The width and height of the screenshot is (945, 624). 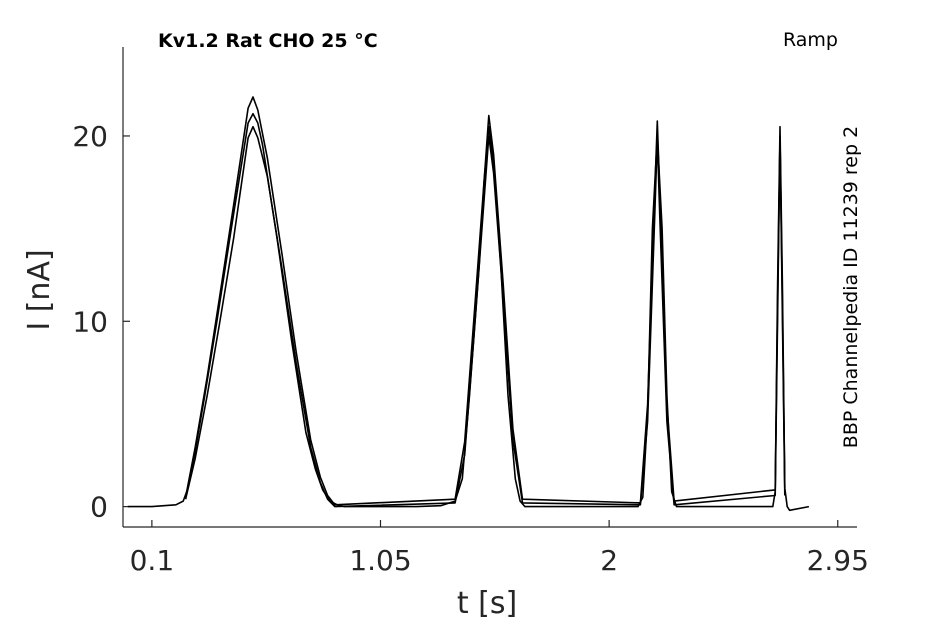 What do you see at coordinates (851, 287) in the screenshot?
I see `side-annotation: BBP Channelpedia ID 11239 rep 2` at bounding box center [851, 287].